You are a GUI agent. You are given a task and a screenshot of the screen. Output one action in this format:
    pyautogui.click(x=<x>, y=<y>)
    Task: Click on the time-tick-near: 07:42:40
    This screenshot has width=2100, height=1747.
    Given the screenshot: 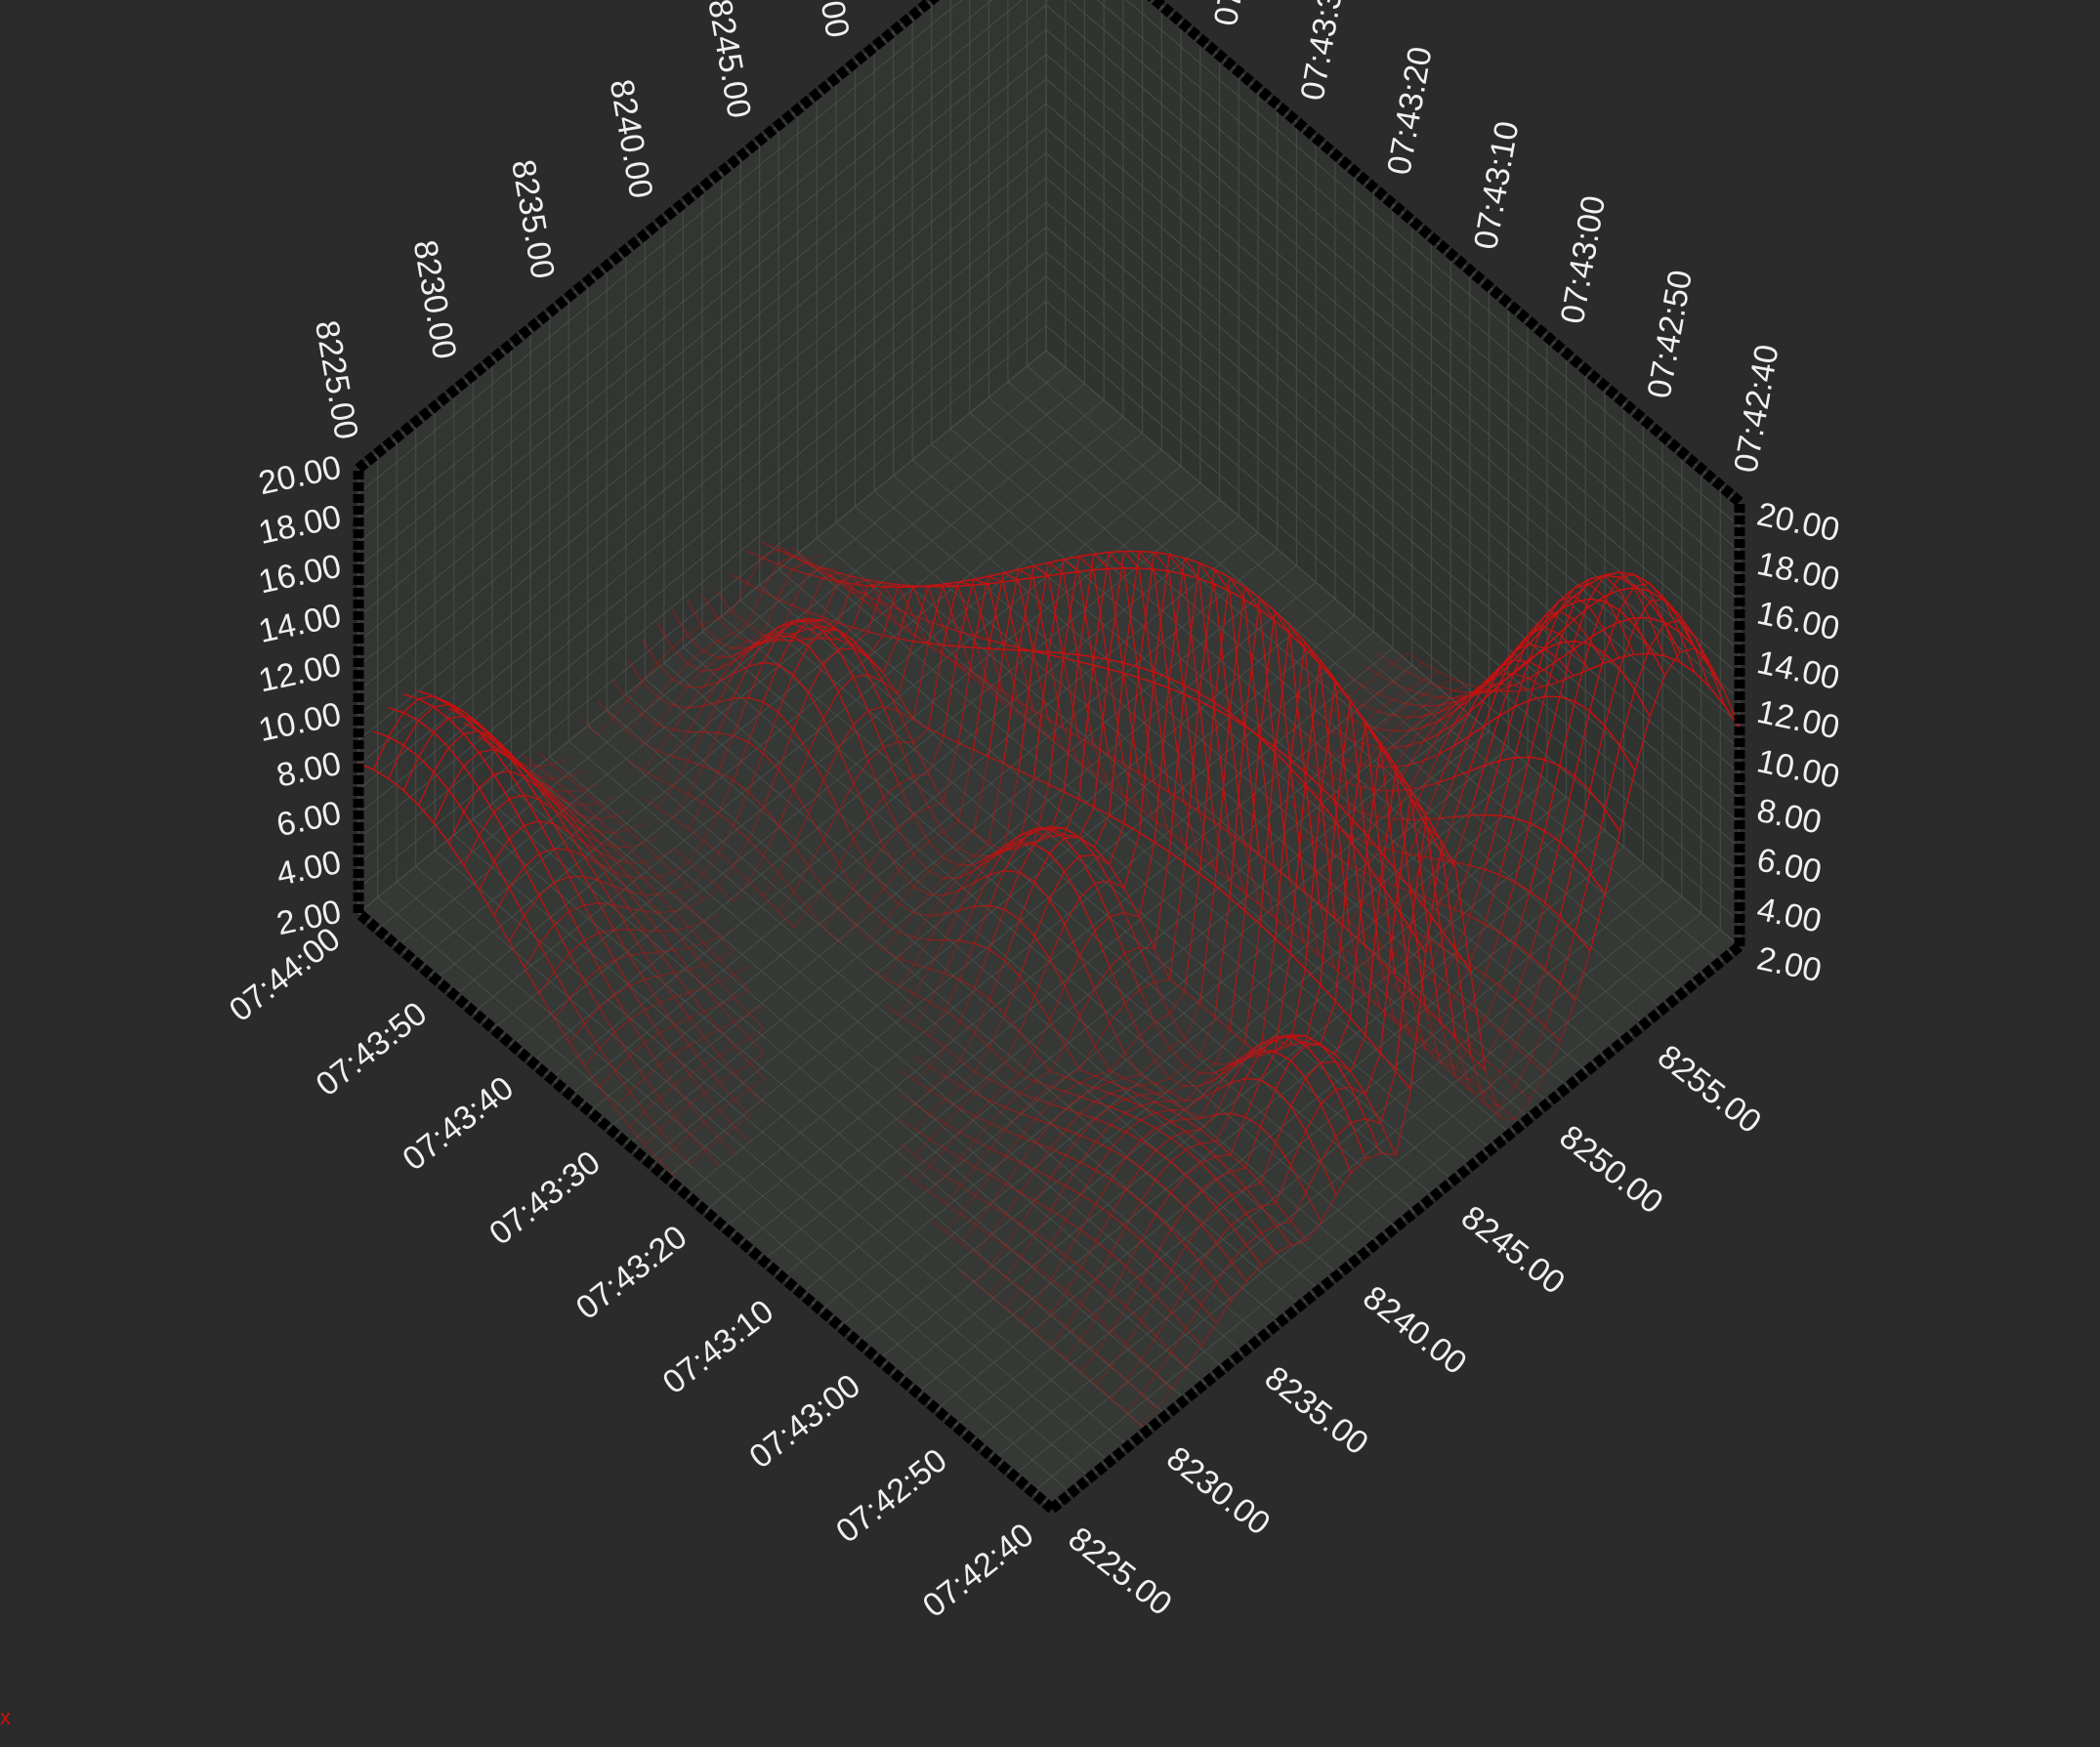 What is the action you would take?
    pyautogui.click(x=978, y=1570)
    